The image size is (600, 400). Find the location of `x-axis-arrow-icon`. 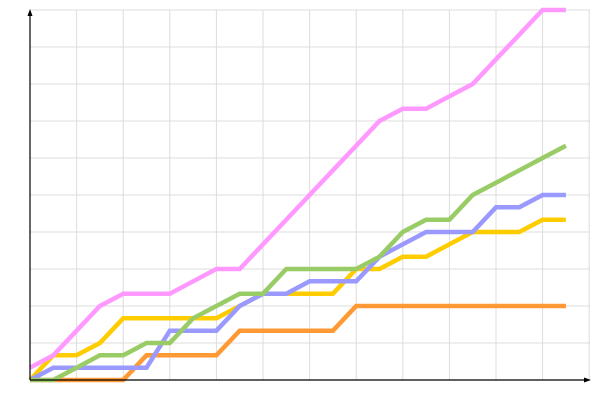

x-axis-arrow-icon is located at coordinates (587, 380).